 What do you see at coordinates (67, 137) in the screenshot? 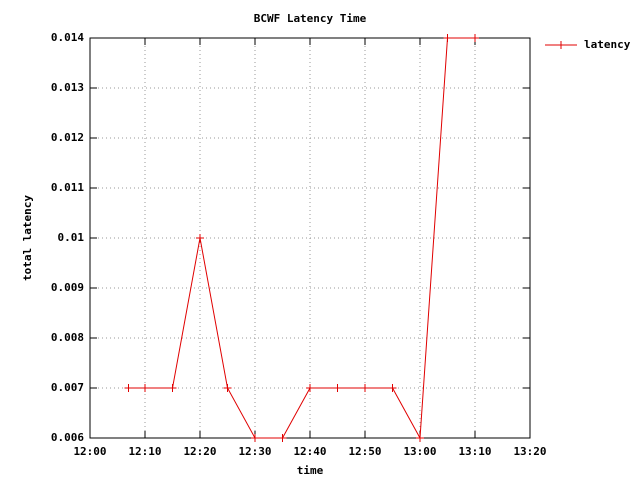
I see `y-tick-label: 0.012` at bounding box center [67, 137].